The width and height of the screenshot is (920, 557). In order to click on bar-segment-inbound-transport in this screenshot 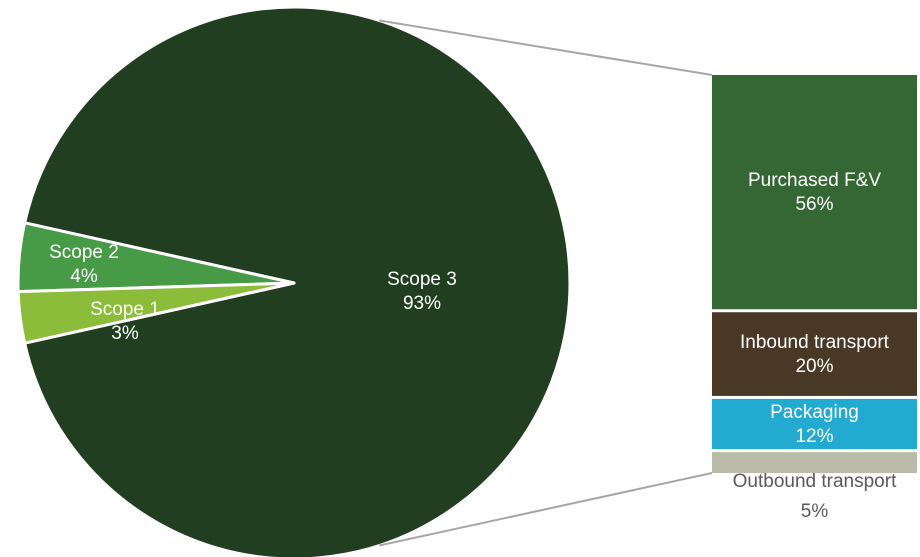, I will do `click(814, 354)`.